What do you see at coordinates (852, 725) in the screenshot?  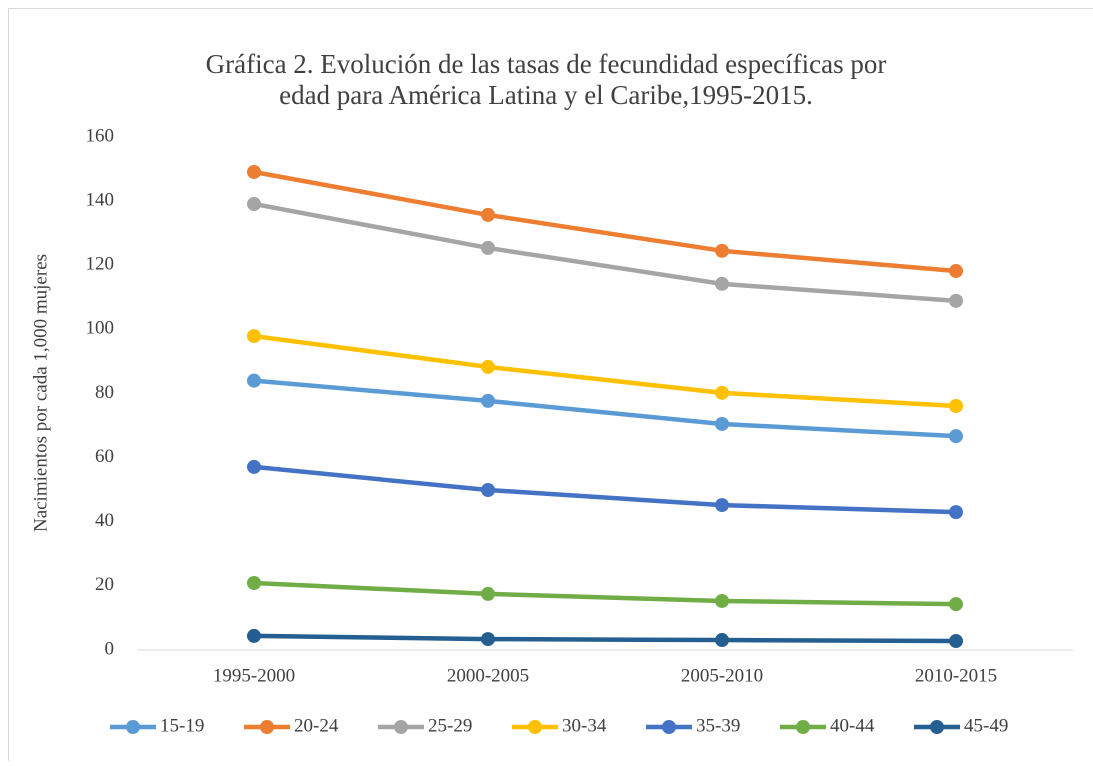 I see `legend-label: 40-44` at bounding box center [852, 725].